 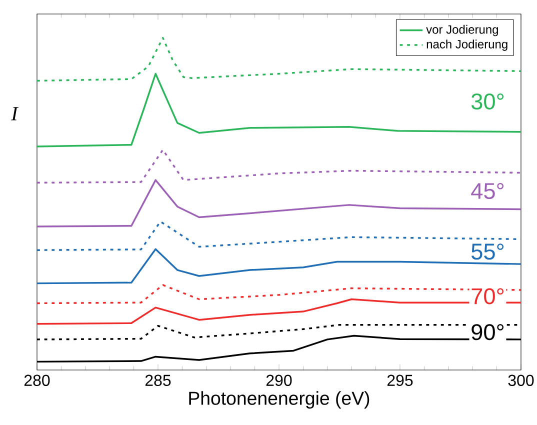 What do you see at coordinates (158, 380) in the screenshot?
I see `x-tick-label: 285` at bounding box center [158, 380].